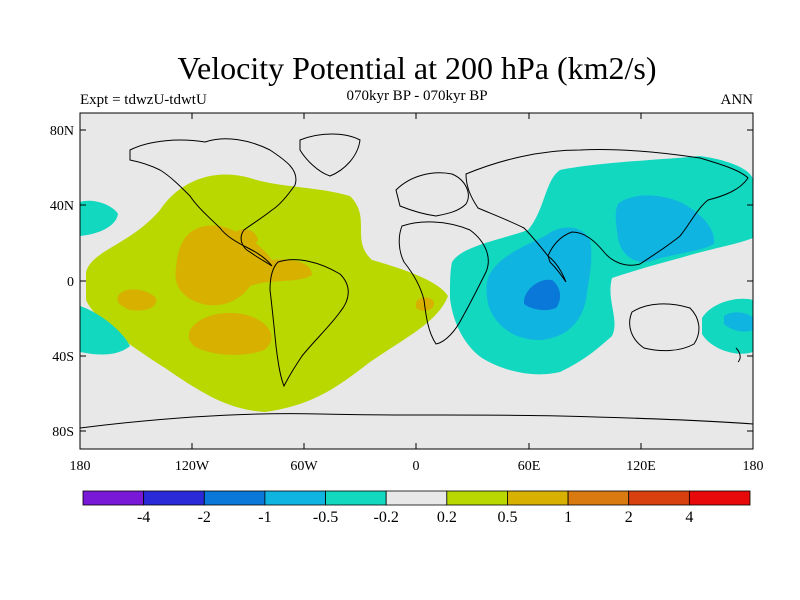  I want to click on negative-anomaly-region-atlantic-nw, so click(99, 218).